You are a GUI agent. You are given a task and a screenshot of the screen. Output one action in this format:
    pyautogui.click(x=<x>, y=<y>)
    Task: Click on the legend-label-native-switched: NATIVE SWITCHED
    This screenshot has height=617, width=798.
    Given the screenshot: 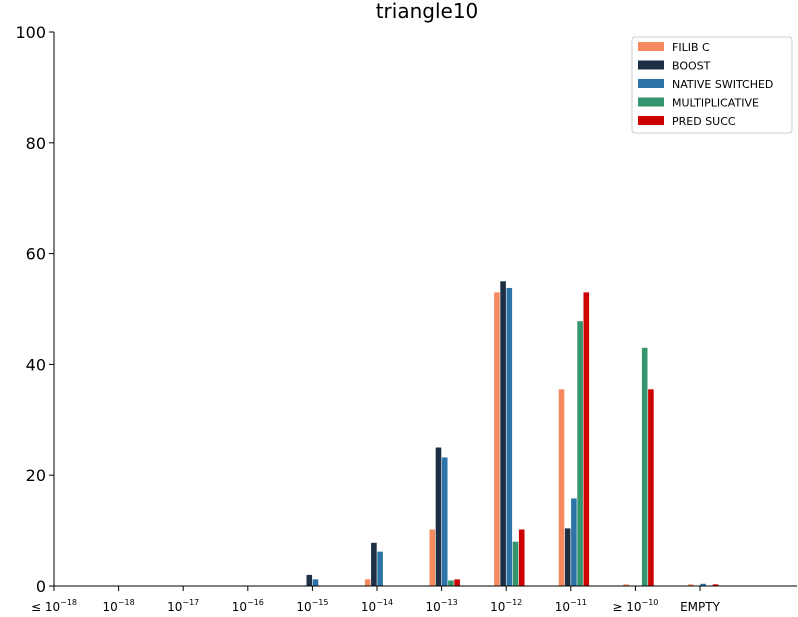 What is the action you would take?
    pyautogui.click(x=722, y=84)
    